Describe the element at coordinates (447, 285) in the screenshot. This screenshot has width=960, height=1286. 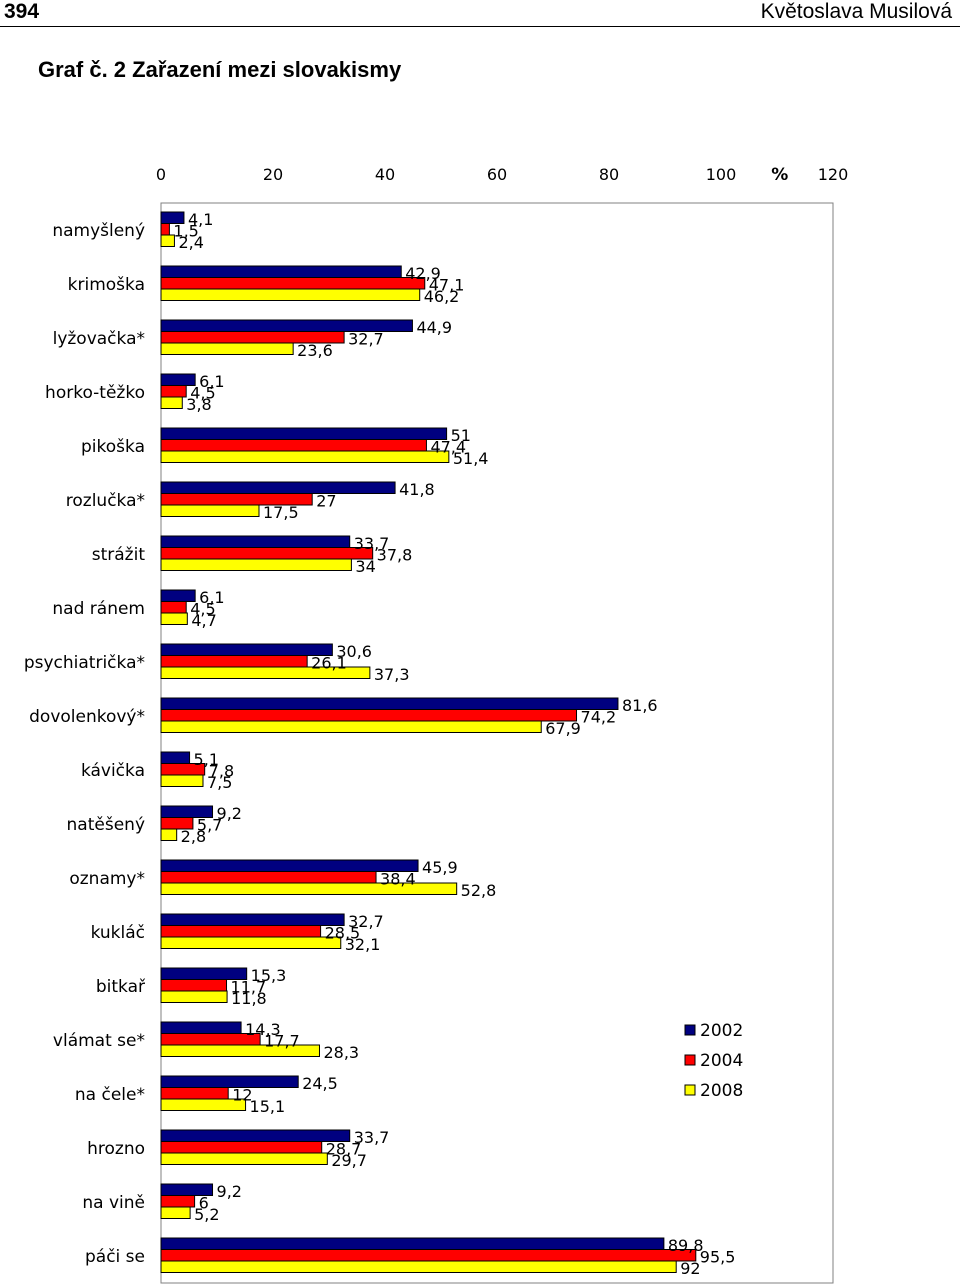
I see `data-label: 47,1` at that location.